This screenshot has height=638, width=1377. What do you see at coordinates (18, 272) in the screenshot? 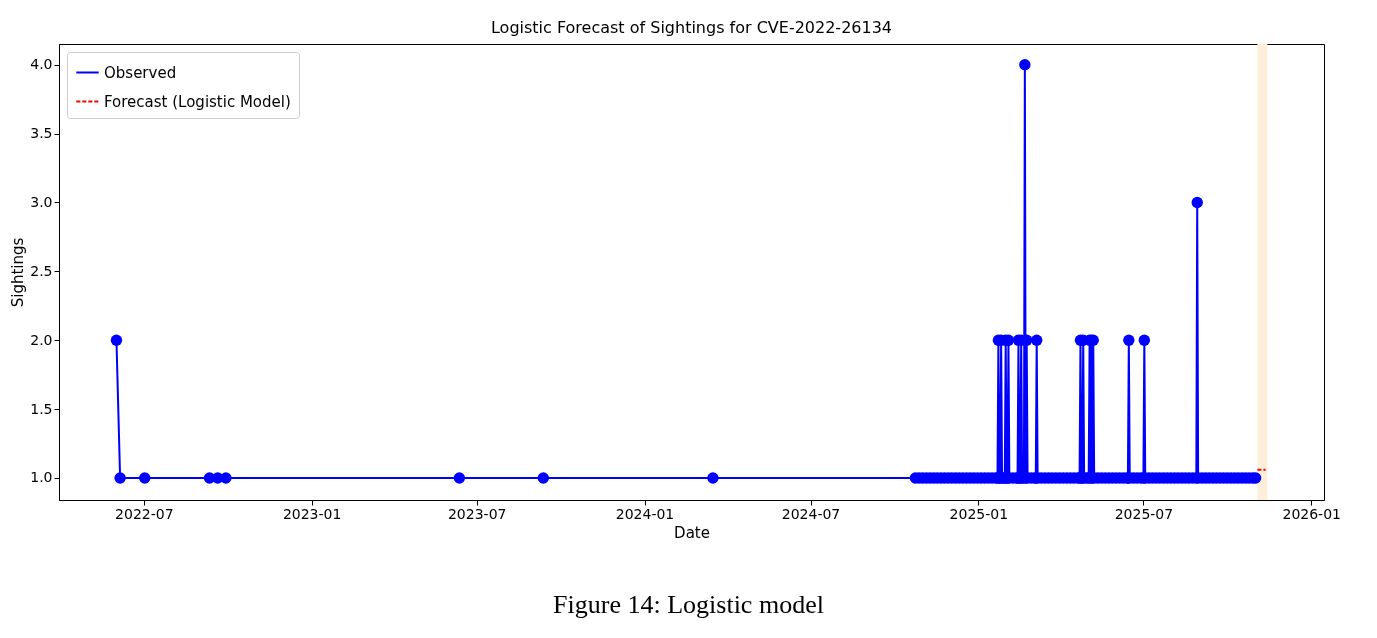
I see `y-axis-title: Sightings` at bounding box center [18, 272].